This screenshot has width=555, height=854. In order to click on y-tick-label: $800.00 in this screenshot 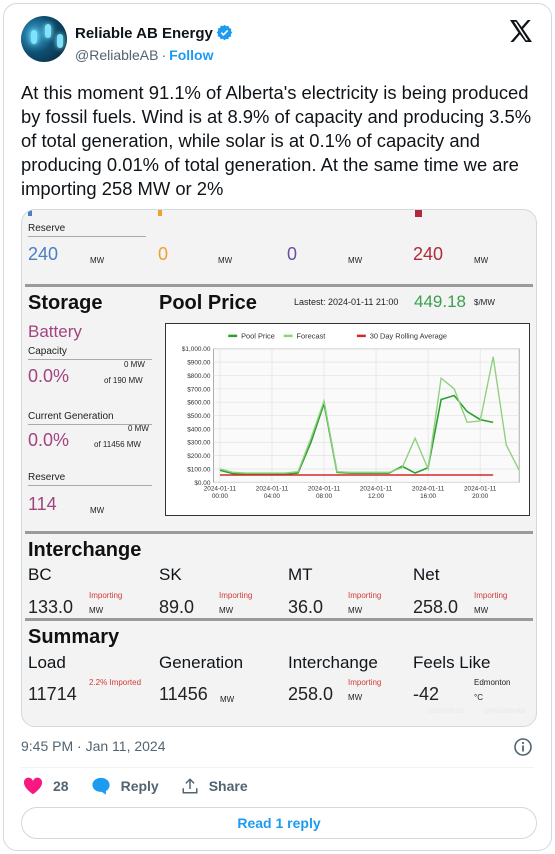, I will do `click(199, 376)`.